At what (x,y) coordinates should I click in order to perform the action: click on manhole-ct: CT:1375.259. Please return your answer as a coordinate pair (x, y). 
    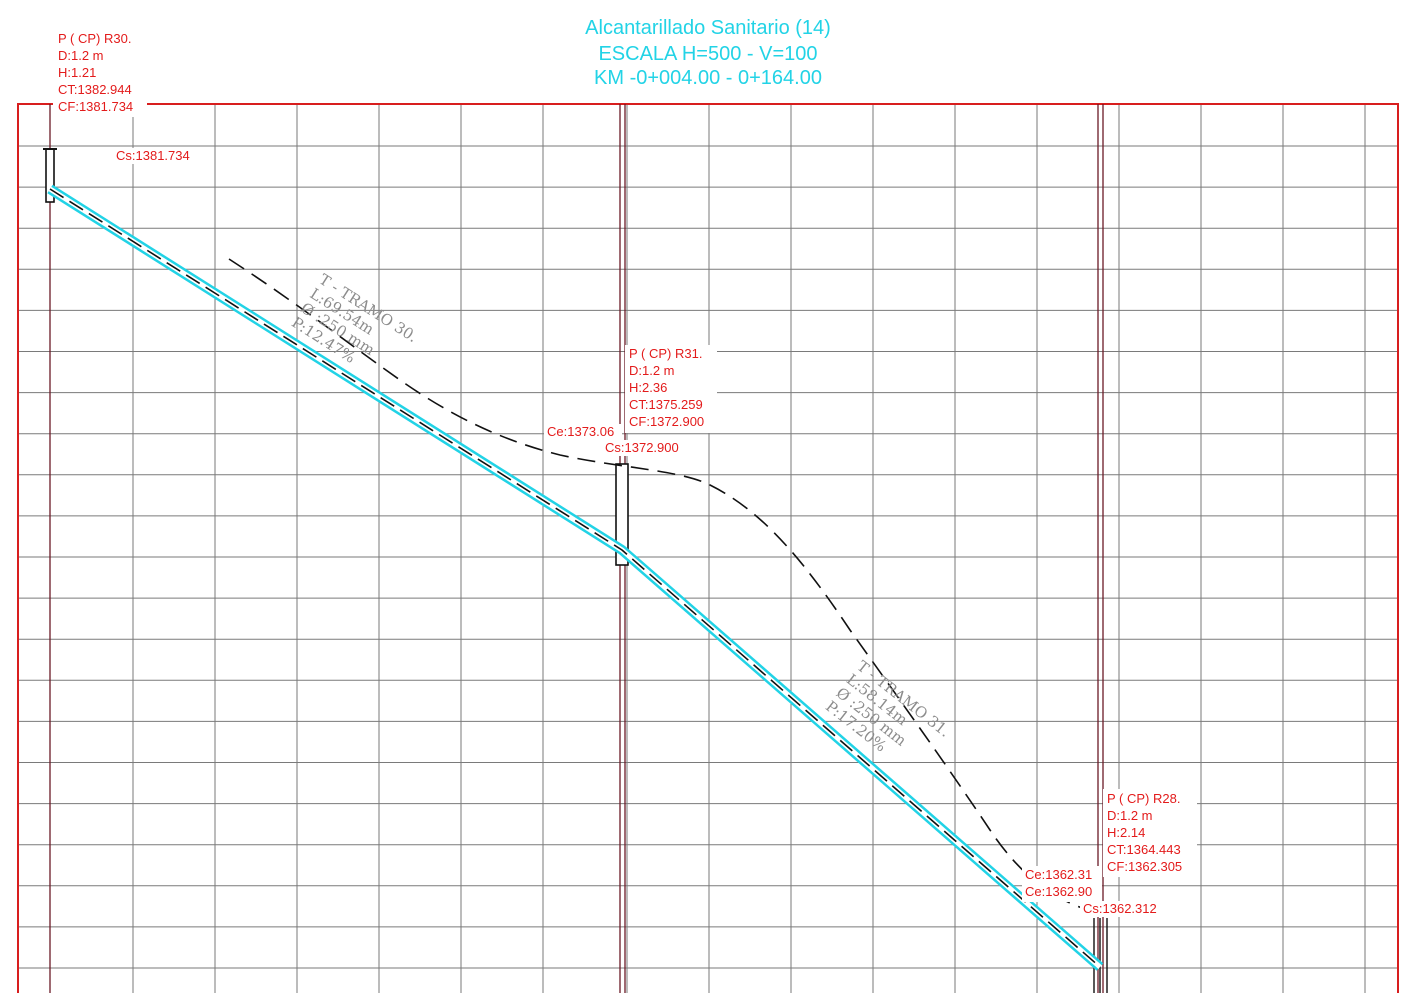
    Looking at the image, I should click on (666, 404).